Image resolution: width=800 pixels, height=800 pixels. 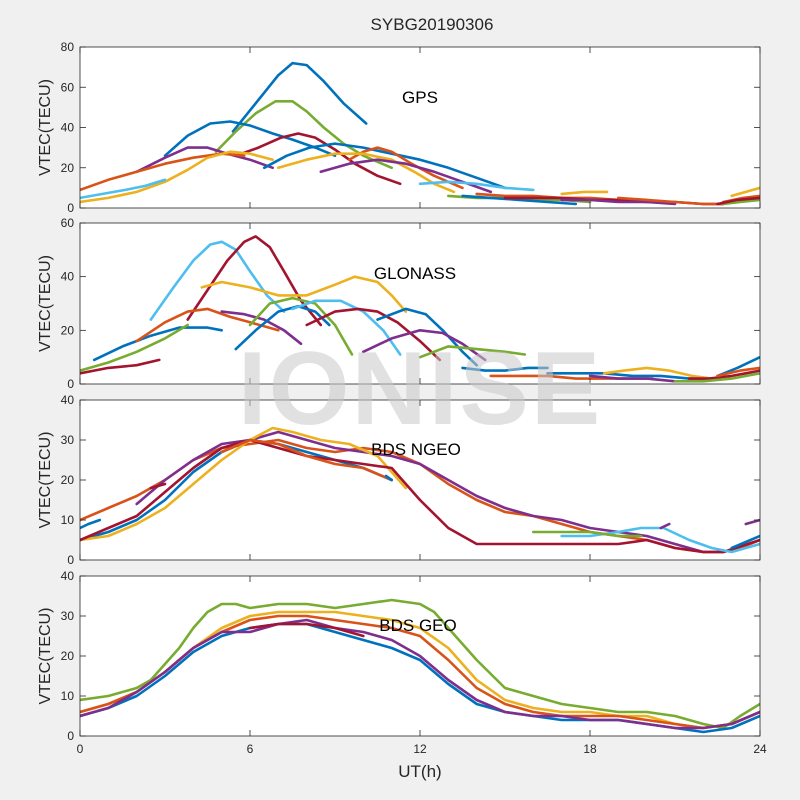 What do you see at coordinates (420, 97) in the screenshot?
I see `panel-label: GPS` at bounding box center [420, 97].